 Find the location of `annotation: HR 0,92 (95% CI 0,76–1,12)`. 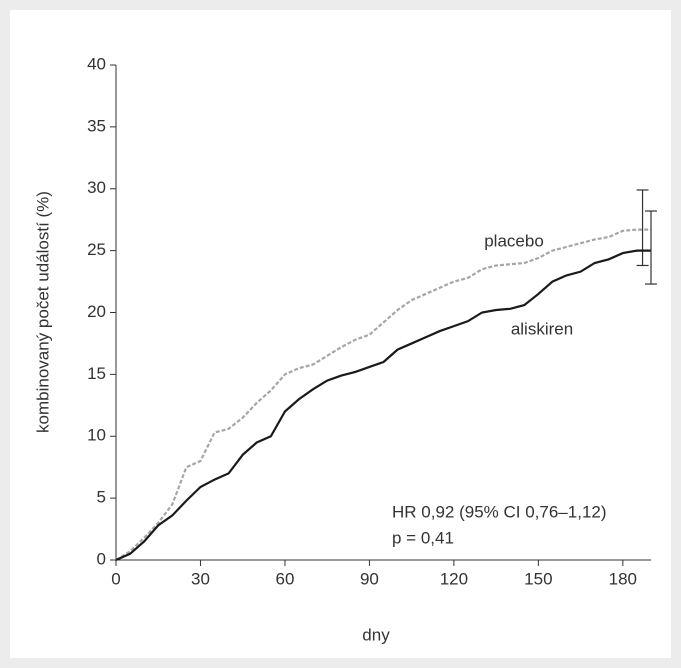

annotation: HR 0,92 (95% CI 0,76–1,12) is located at coordinates (499, 511).